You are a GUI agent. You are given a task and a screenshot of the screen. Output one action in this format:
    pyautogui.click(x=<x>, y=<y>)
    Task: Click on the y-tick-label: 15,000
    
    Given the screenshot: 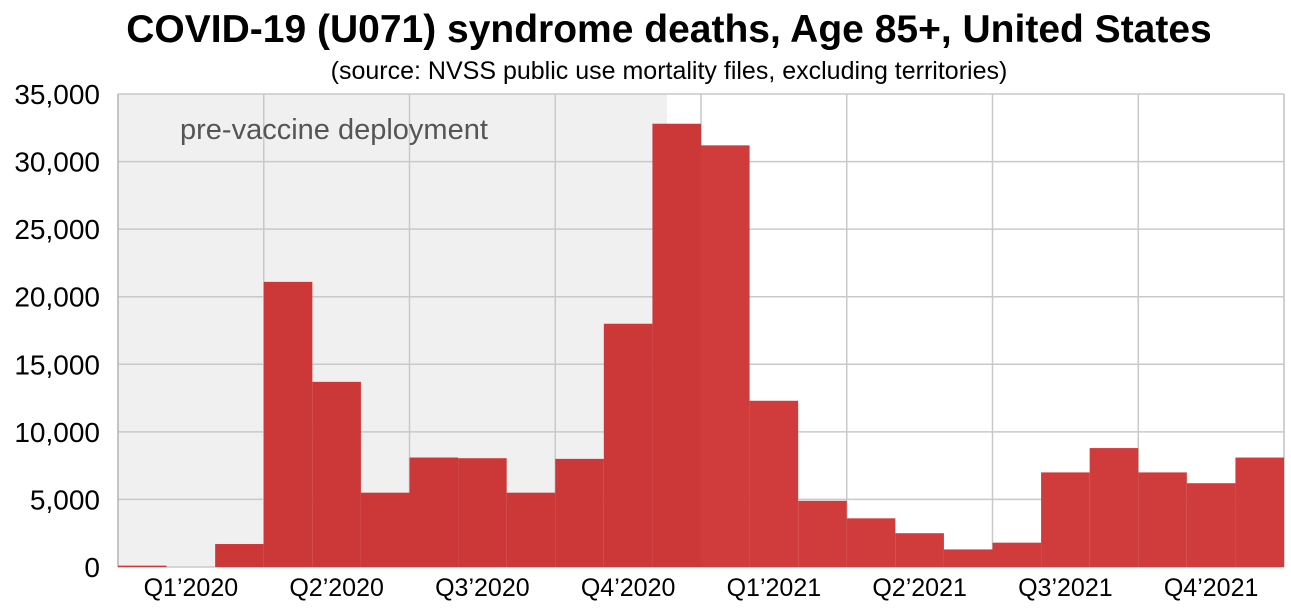 What is the action you would take?
    pyautogui.click(x=57, y=364)
    